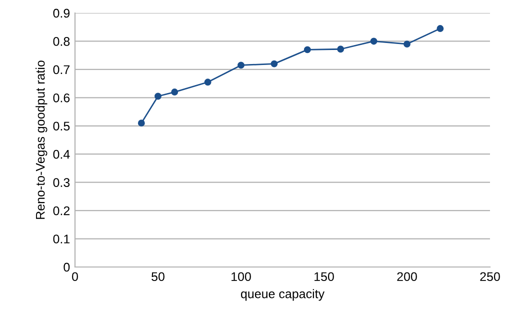  I want to click on y-tick-label: 0.7, so click(61, 69).